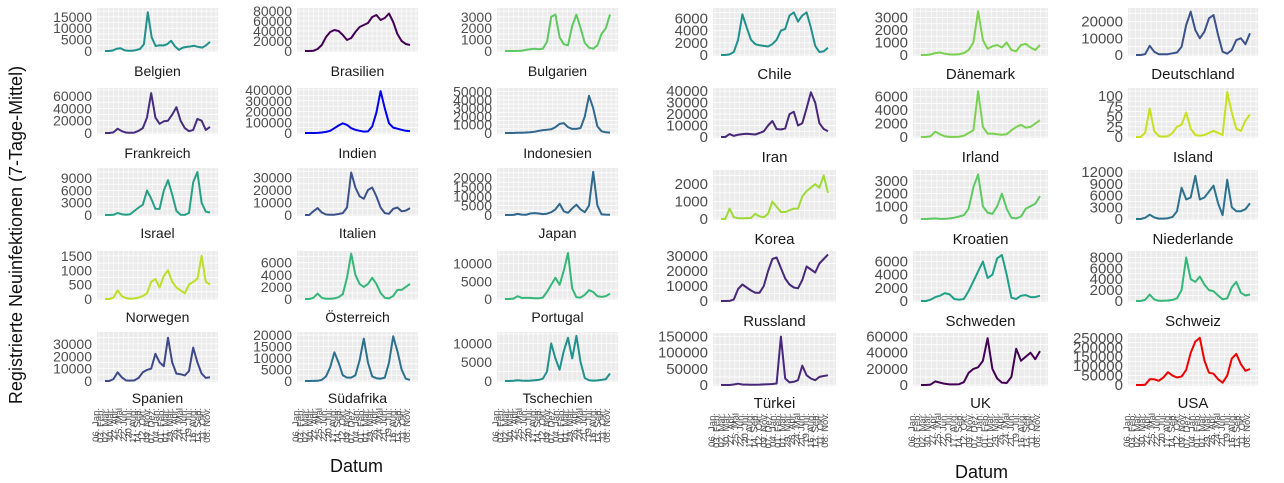 The width and height of the screenshot is (1284, 483). What do you see at coordinates (775, 157) in the screenshot?
I see `panel-title: Iran` at bounding box center [775, 157].